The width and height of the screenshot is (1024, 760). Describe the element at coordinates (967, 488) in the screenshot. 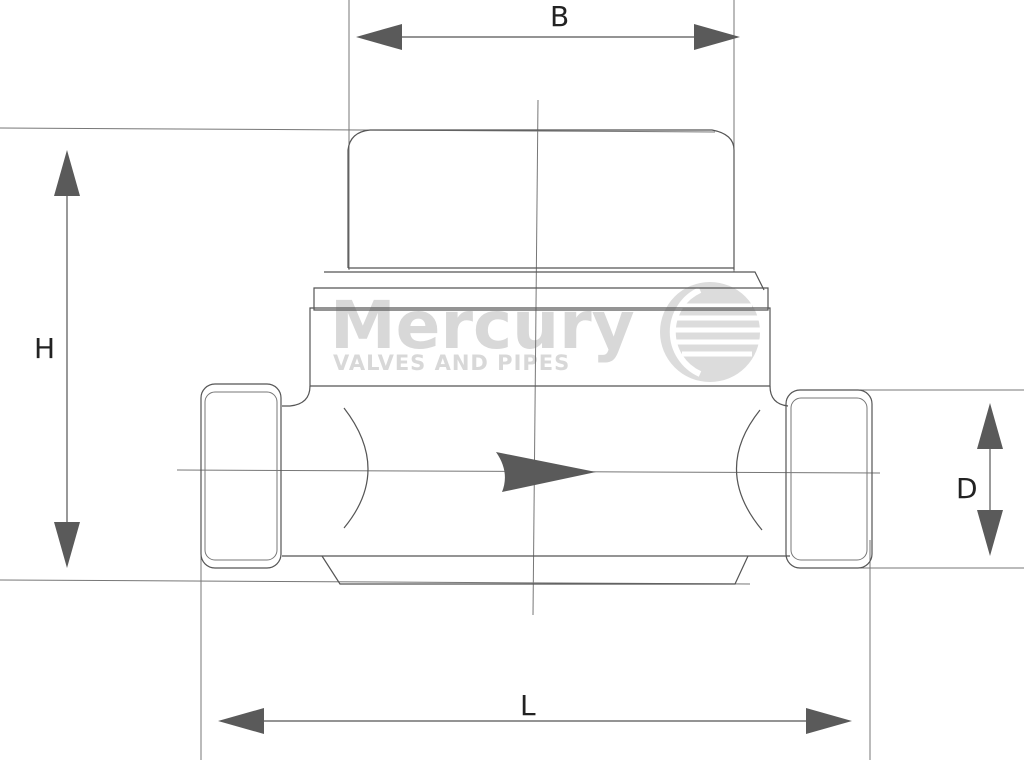

I see `dimension-d-label: D` at that location.